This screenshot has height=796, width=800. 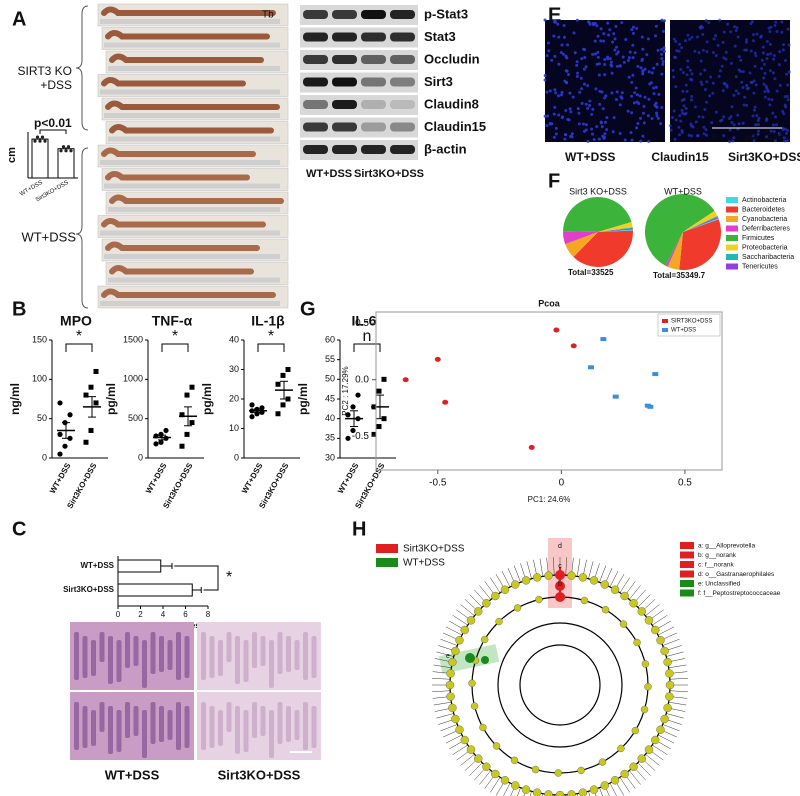 I want to click on pie-total: Total=33525, so click(x=591, y=272).